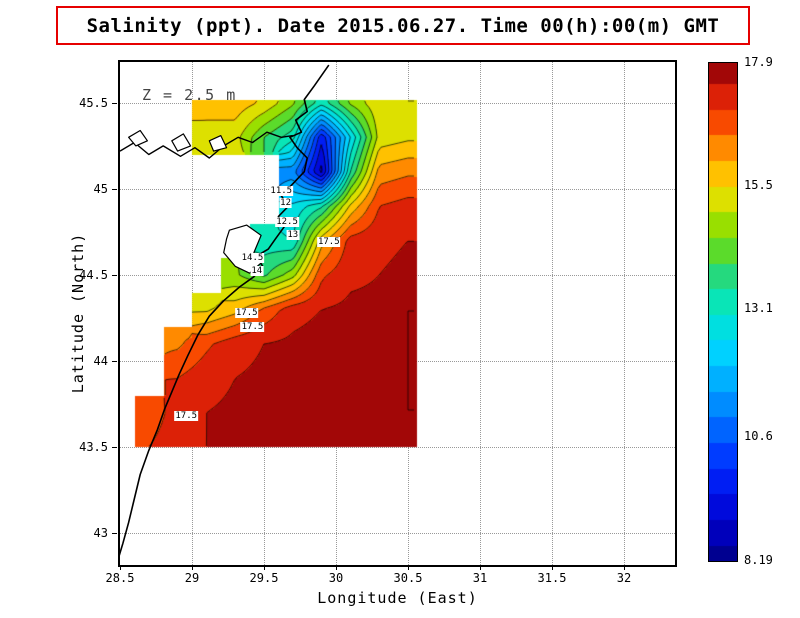 The height and width of the screenshot is (618, 800). I want to click on colorbar, so click(723, 312).